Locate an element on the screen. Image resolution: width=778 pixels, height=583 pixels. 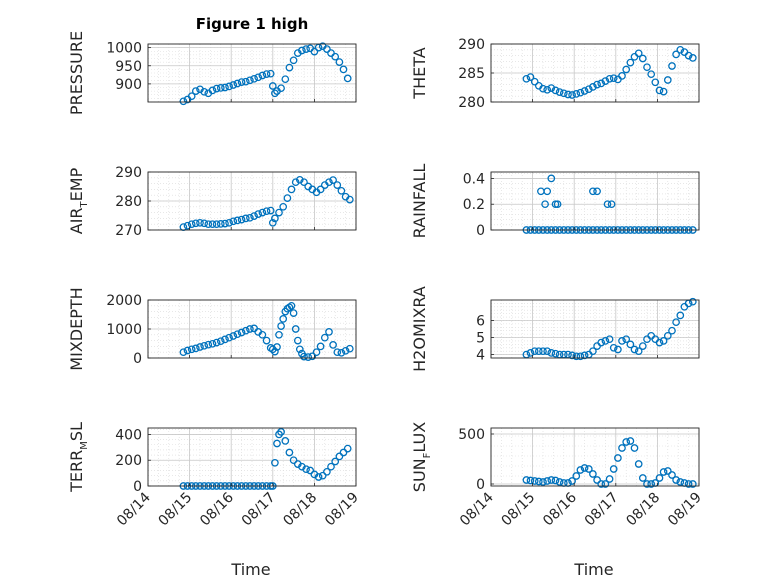
data-series-top-left is located at coordinates (265, 74).